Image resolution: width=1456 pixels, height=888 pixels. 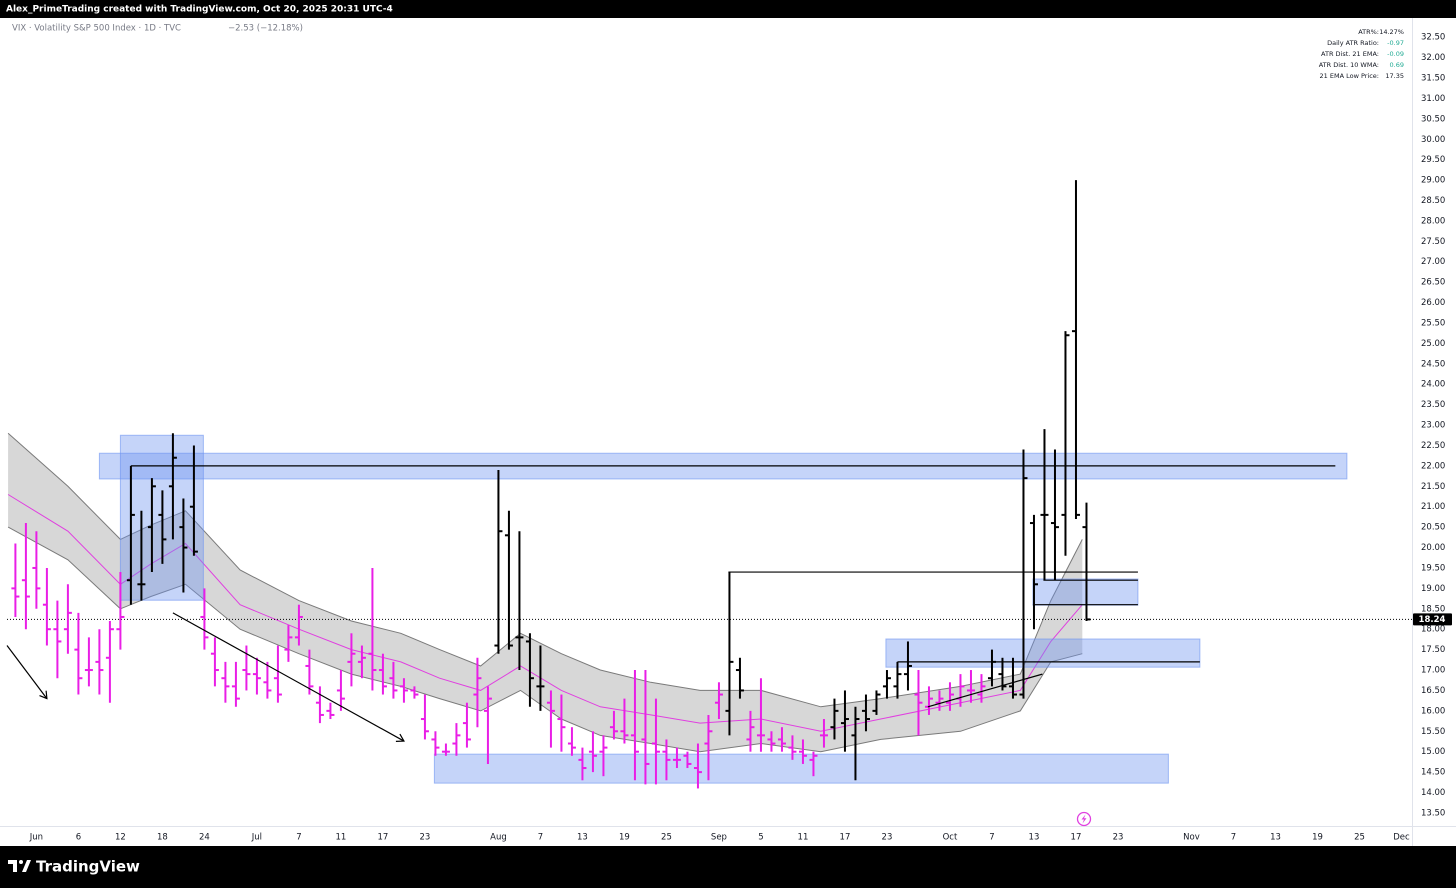 What do you see at coordinates (1433, 99) in the screenshot?
I see `y-tick-label: 31.00` at bounding box center [1433, 99].